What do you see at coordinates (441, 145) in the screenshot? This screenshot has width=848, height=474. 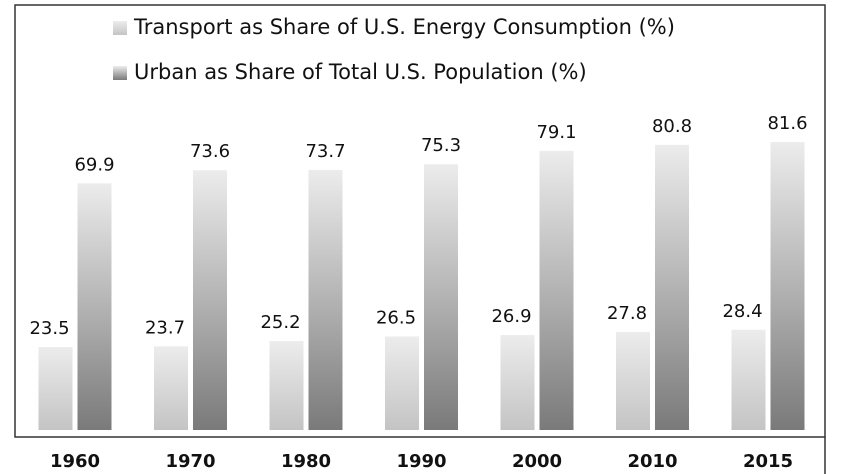 I see `data-label: 75.3` at bounding box center [441, 145].